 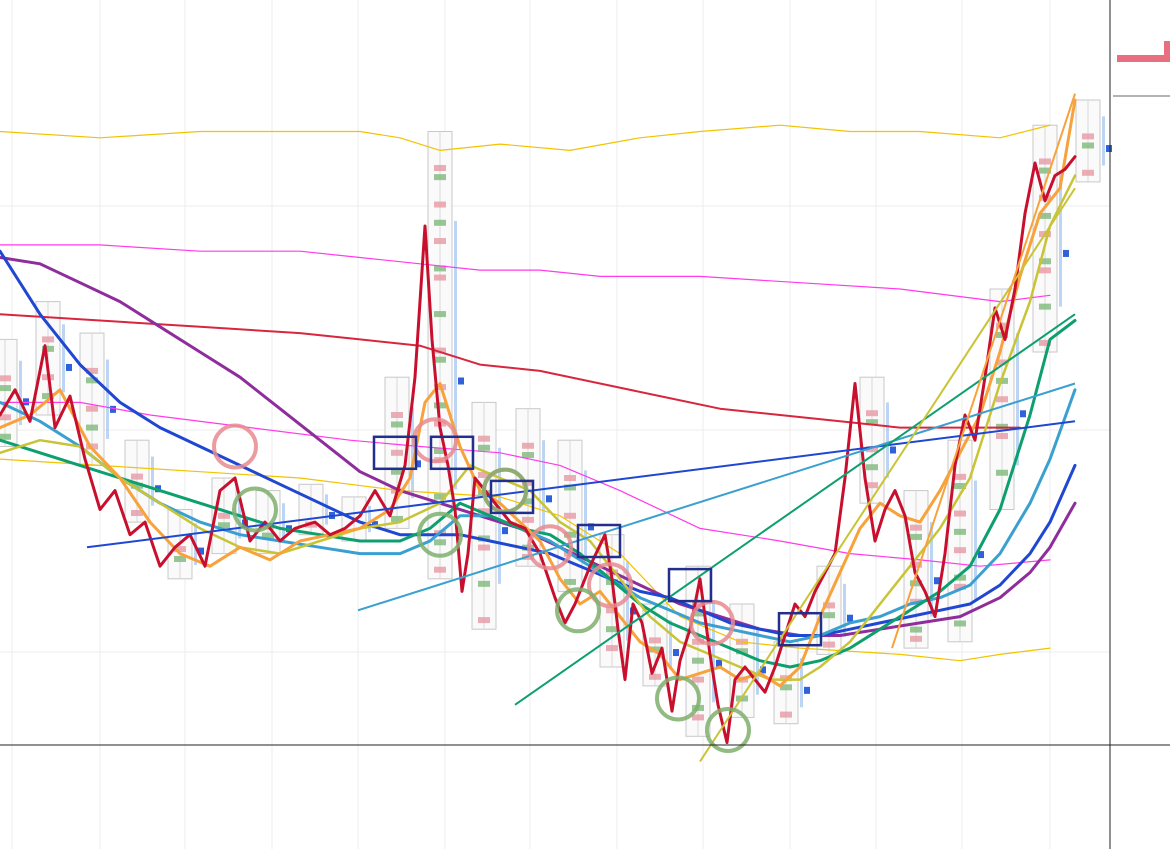 I want to click on current-price-marker-tick, so click(x=1167, y=49).